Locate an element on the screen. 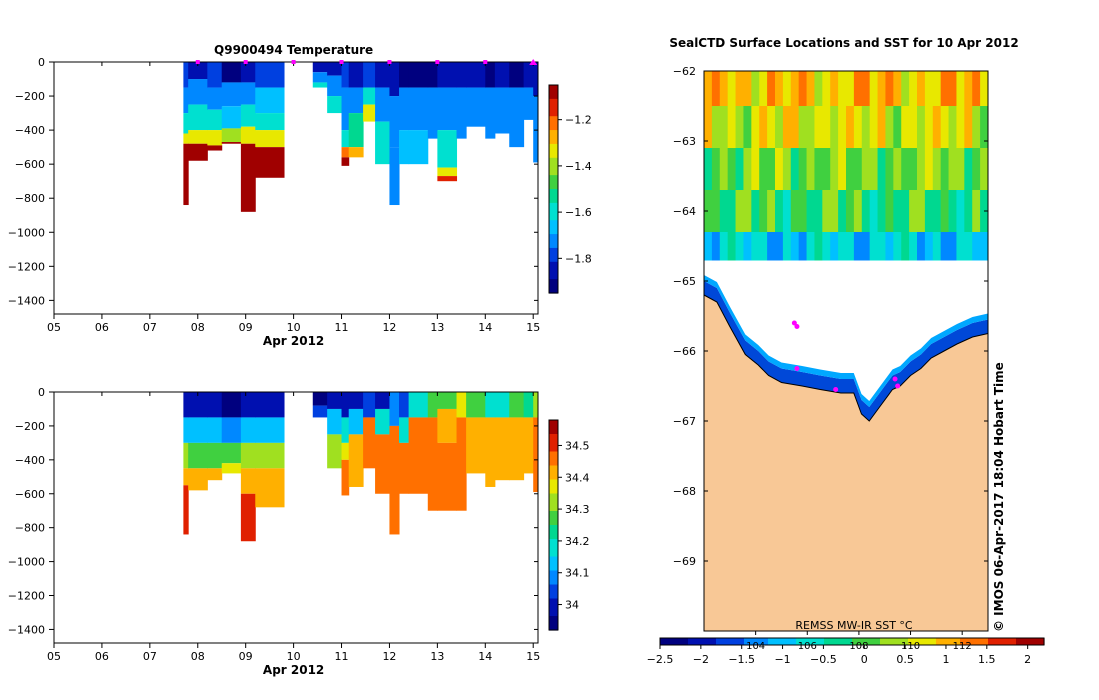  lat-tick-label: −66 is located at coordinates (684, 351).